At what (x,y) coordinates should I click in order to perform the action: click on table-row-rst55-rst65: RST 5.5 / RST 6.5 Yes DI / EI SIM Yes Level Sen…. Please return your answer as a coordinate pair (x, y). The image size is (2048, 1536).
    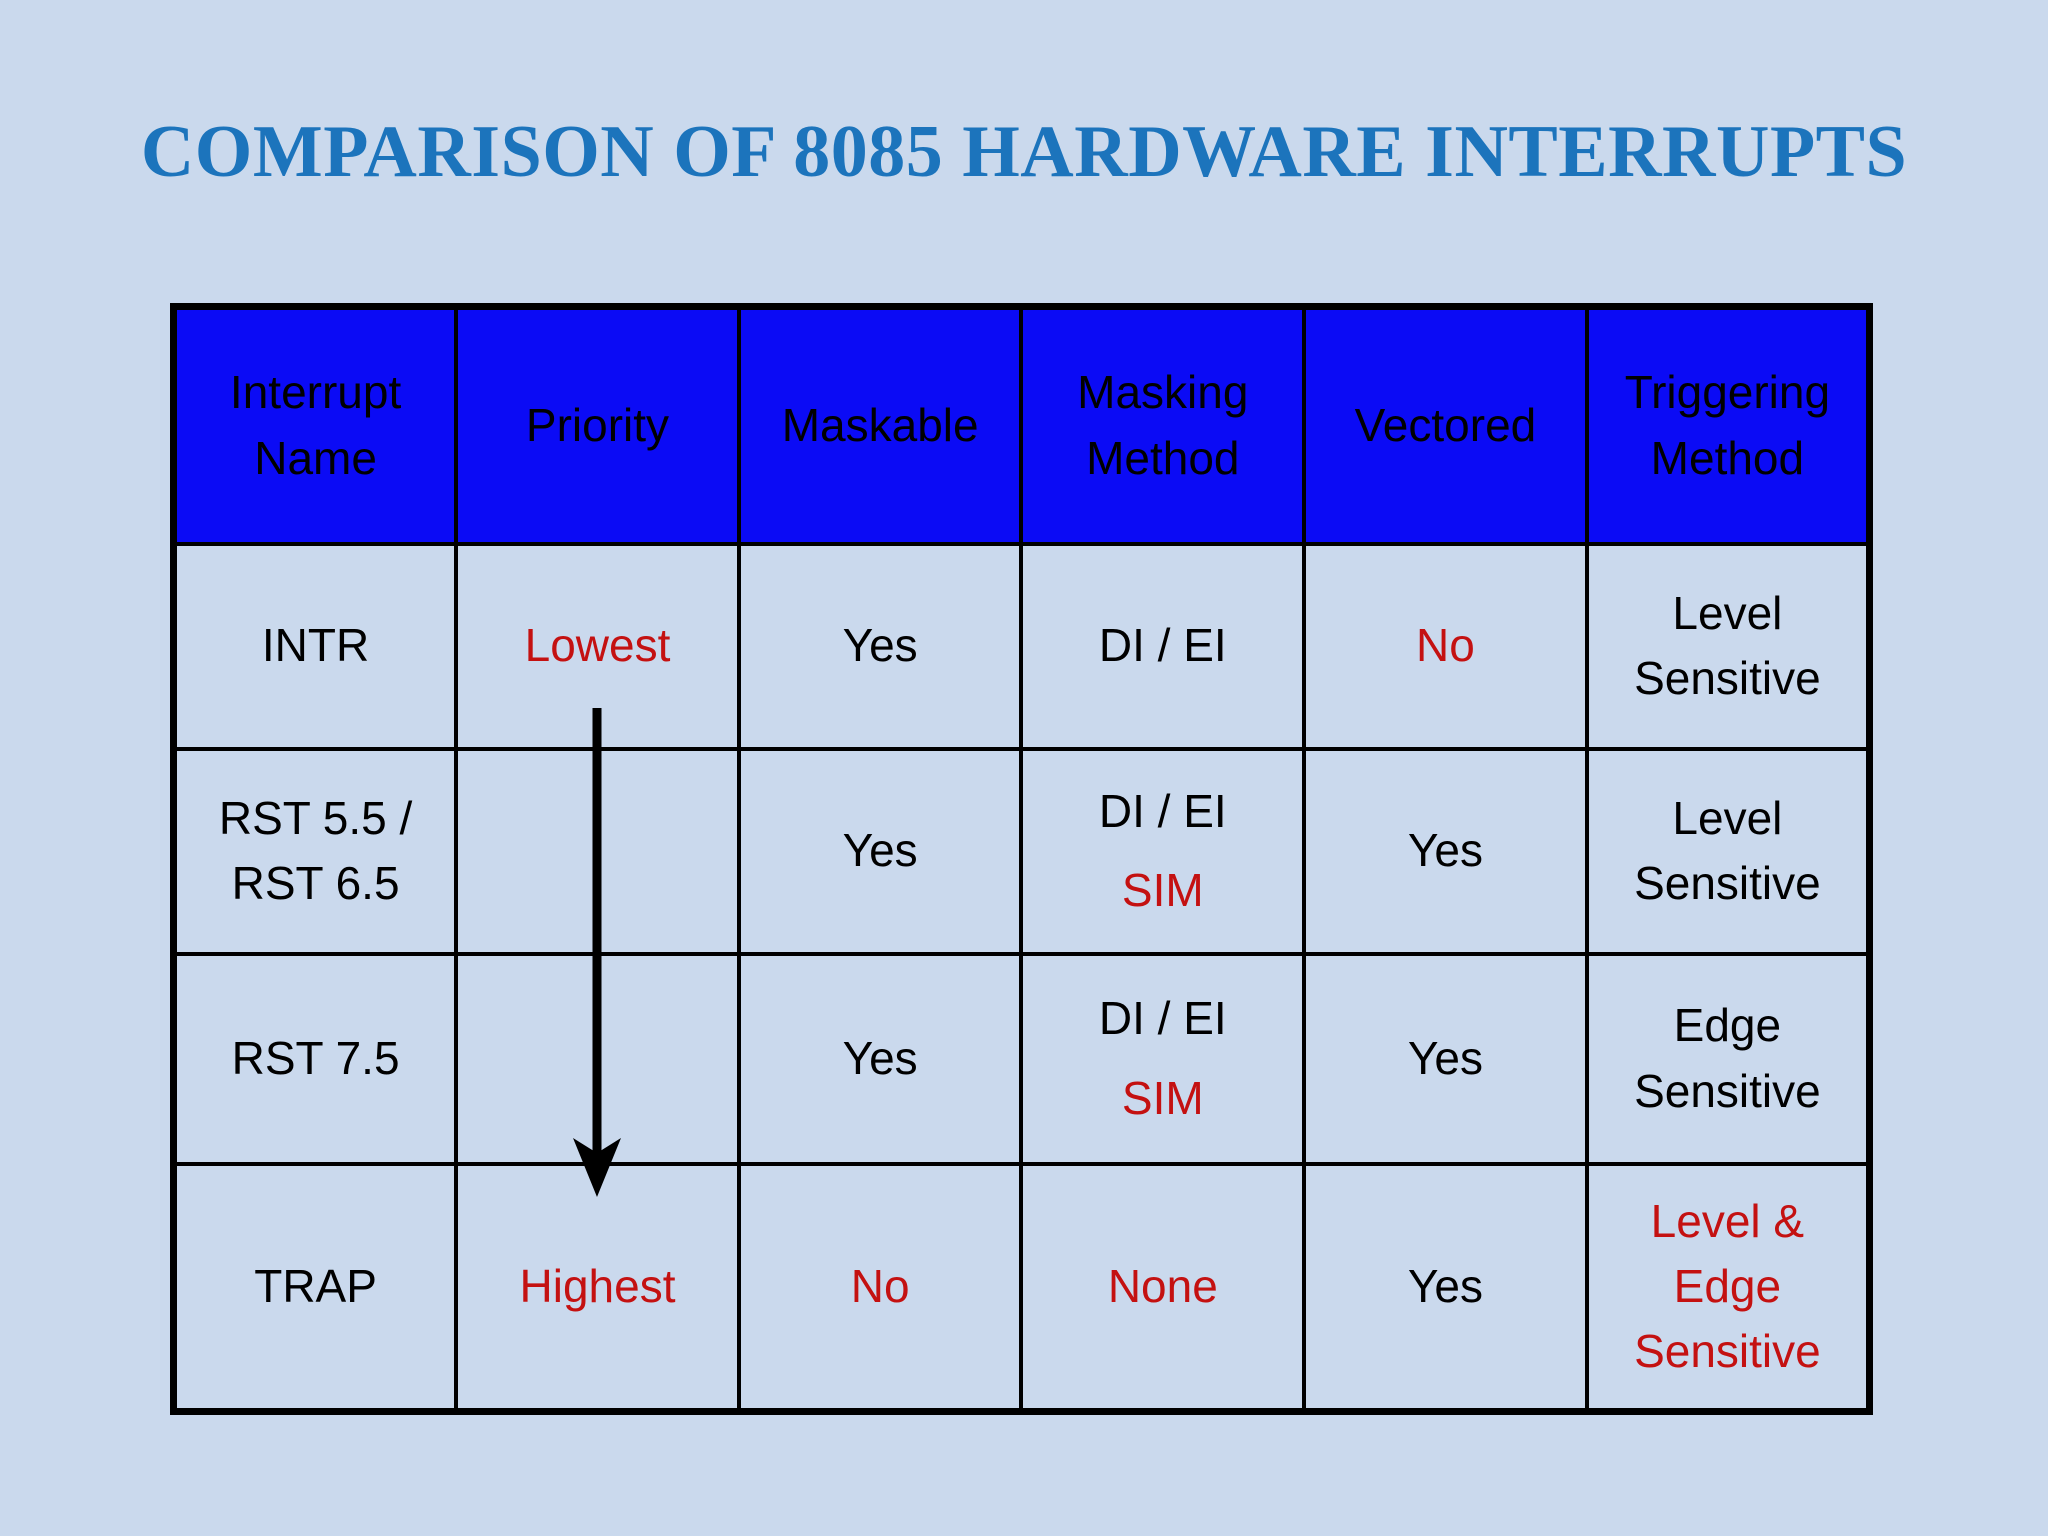
    Looking at the image, I should click on (1021, 851).